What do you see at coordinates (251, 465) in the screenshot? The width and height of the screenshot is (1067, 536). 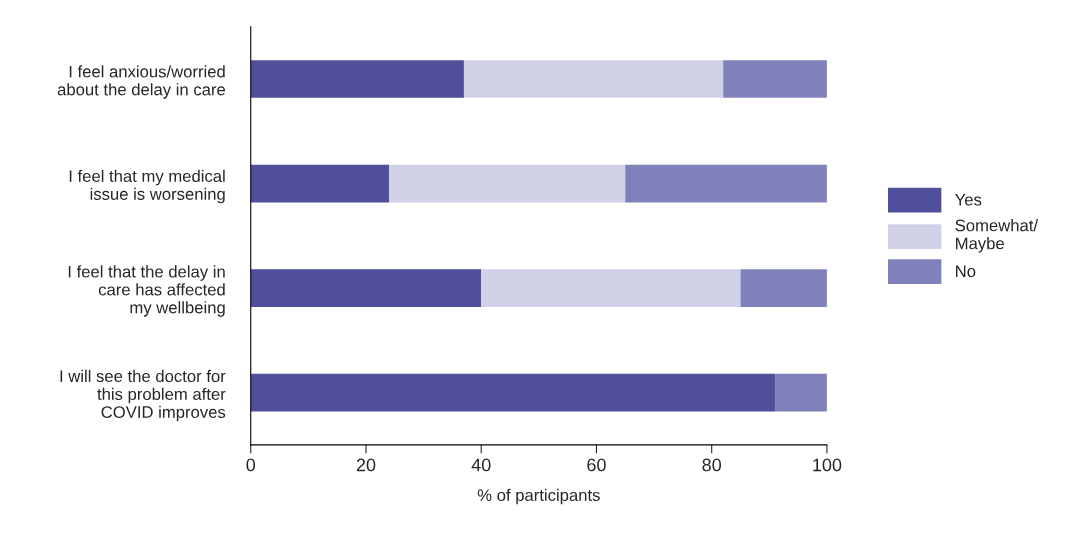 I see `x-tick-label: 0` at bounding box center [251, 465].